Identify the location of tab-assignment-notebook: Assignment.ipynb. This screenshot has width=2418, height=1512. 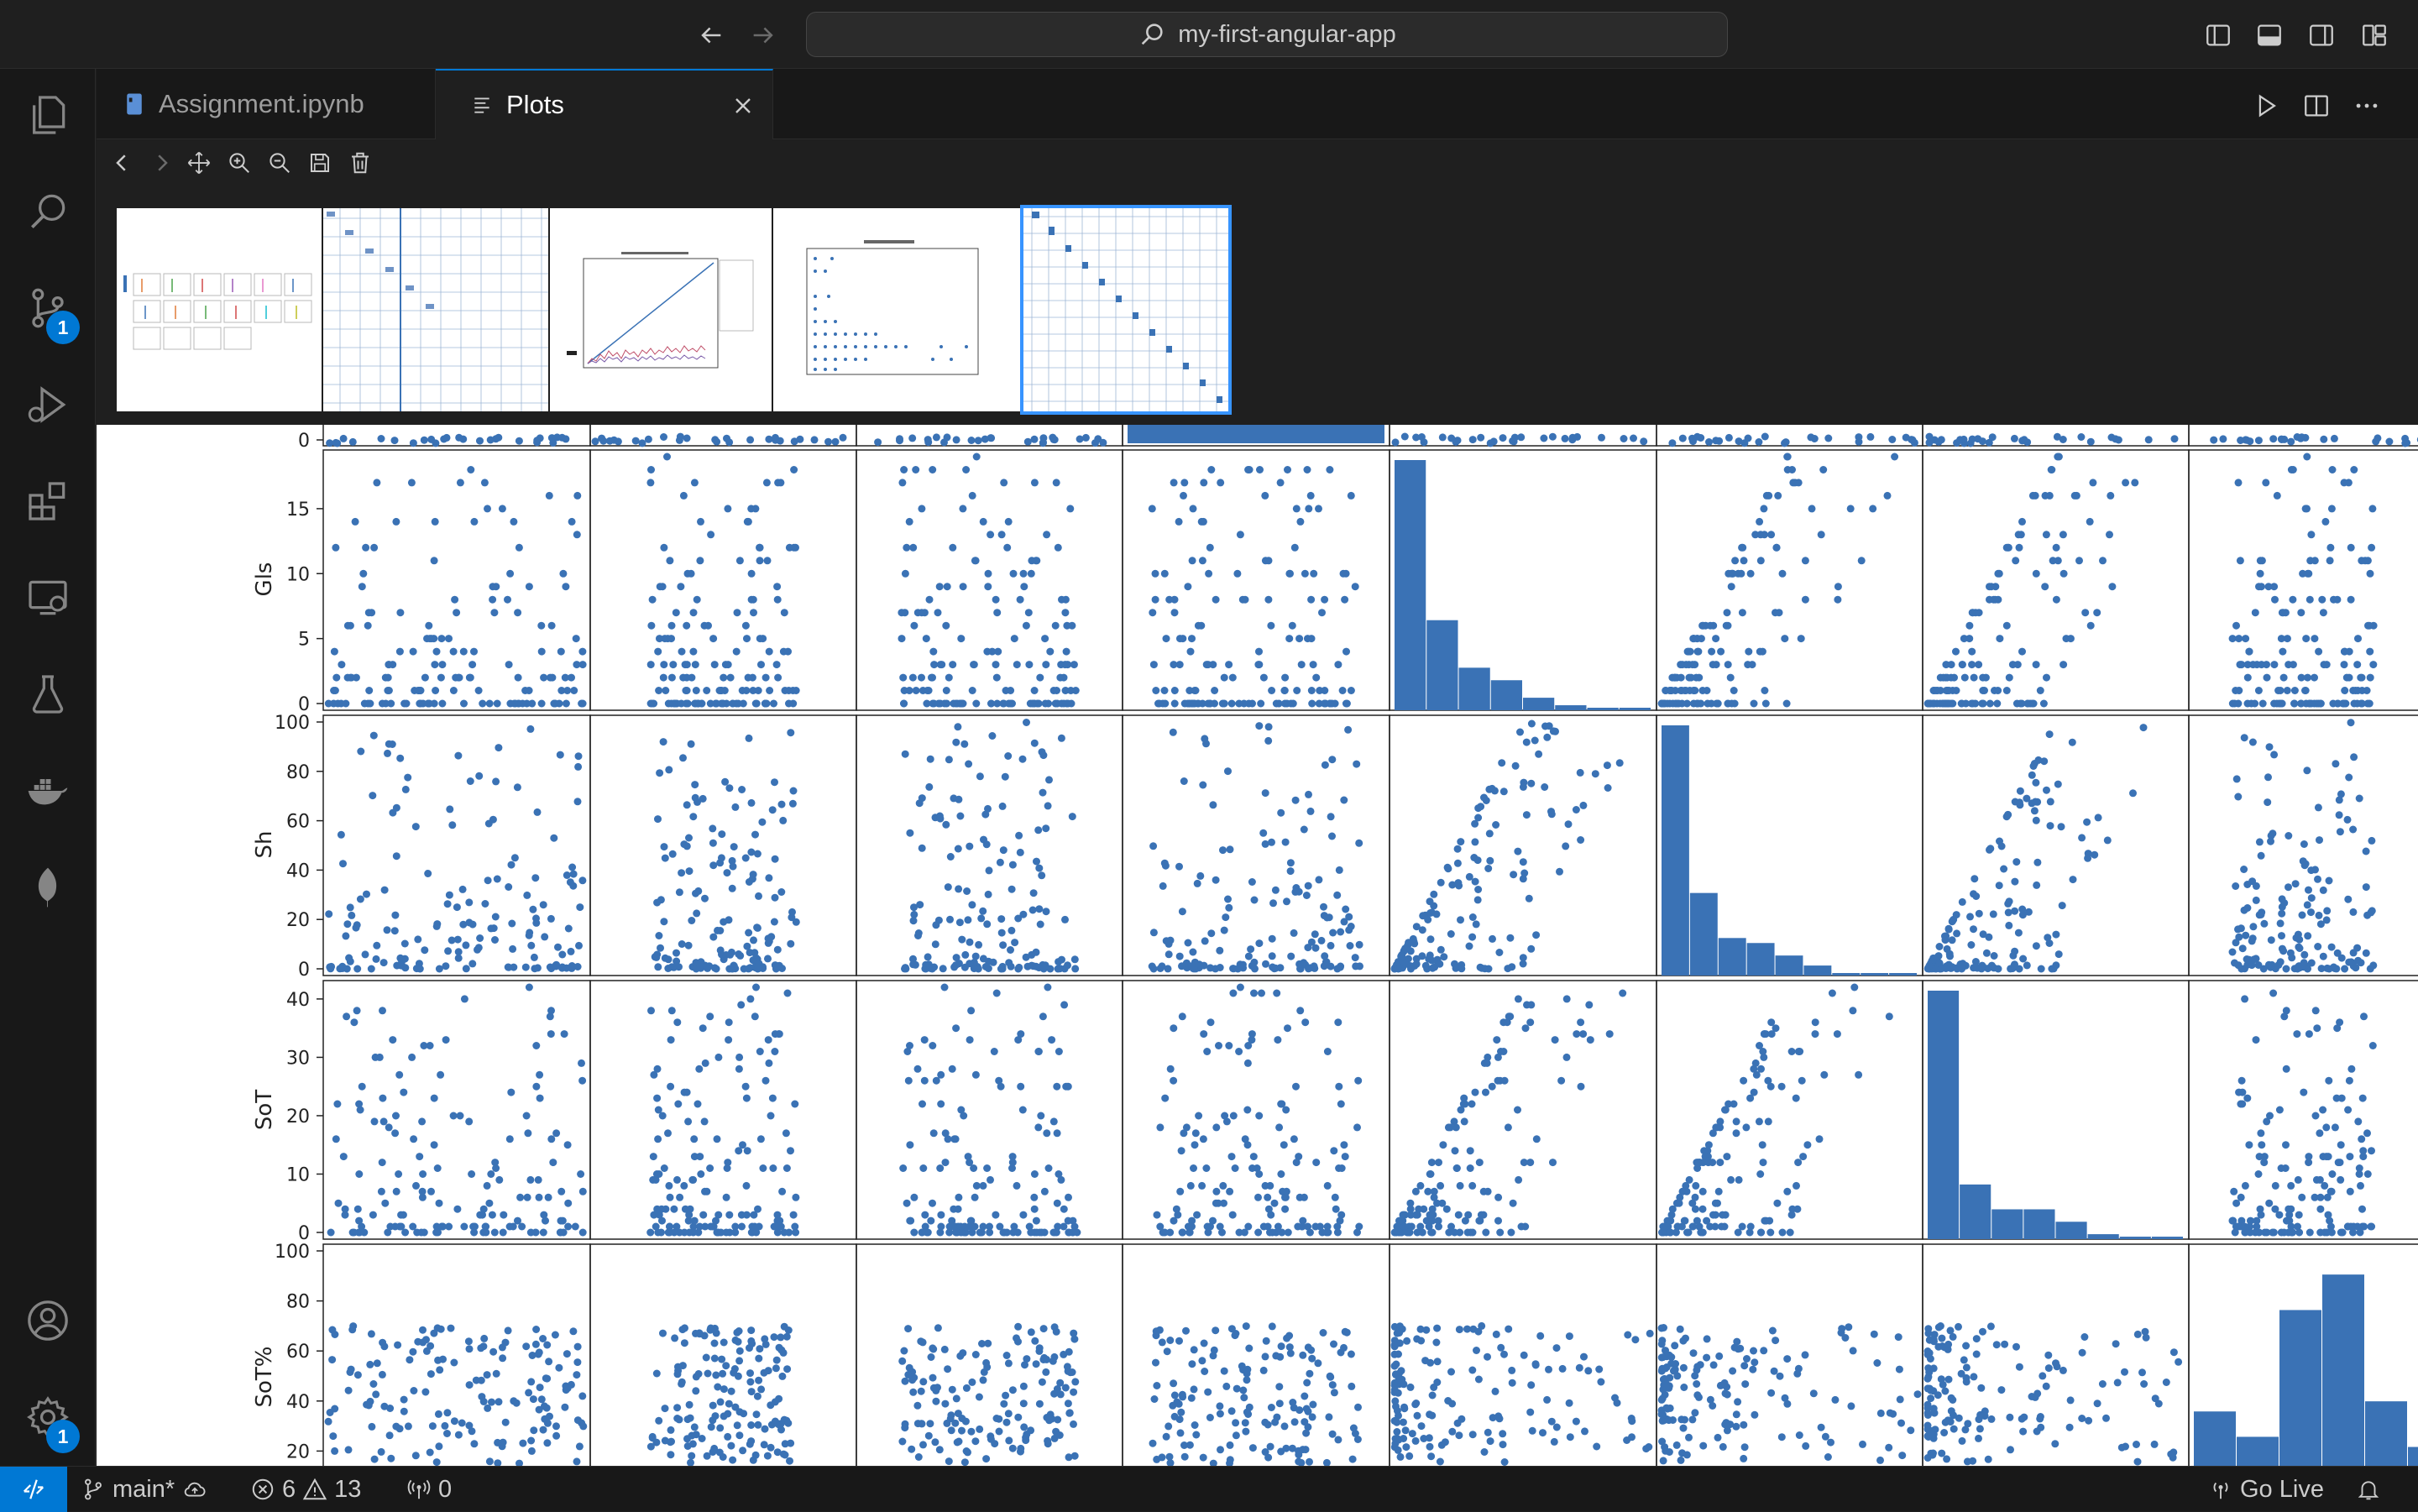
(266, 104).